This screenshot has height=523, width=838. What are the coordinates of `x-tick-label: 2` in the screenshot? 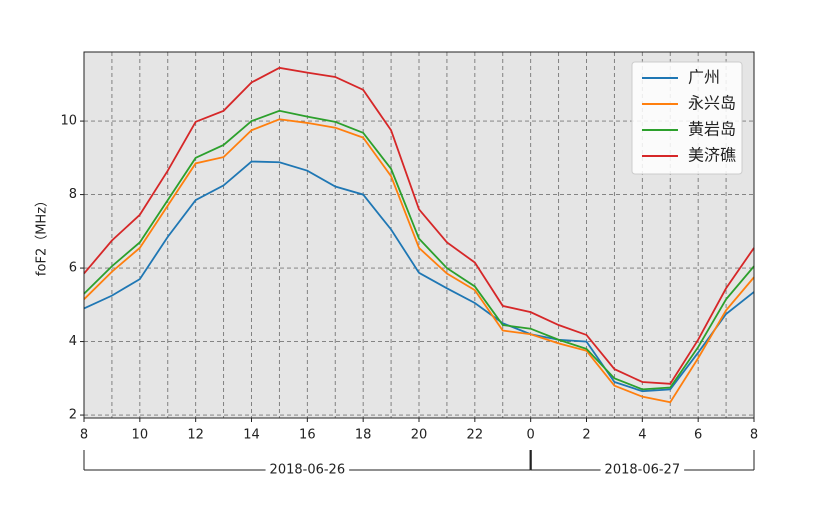 It's located at (586, 435).